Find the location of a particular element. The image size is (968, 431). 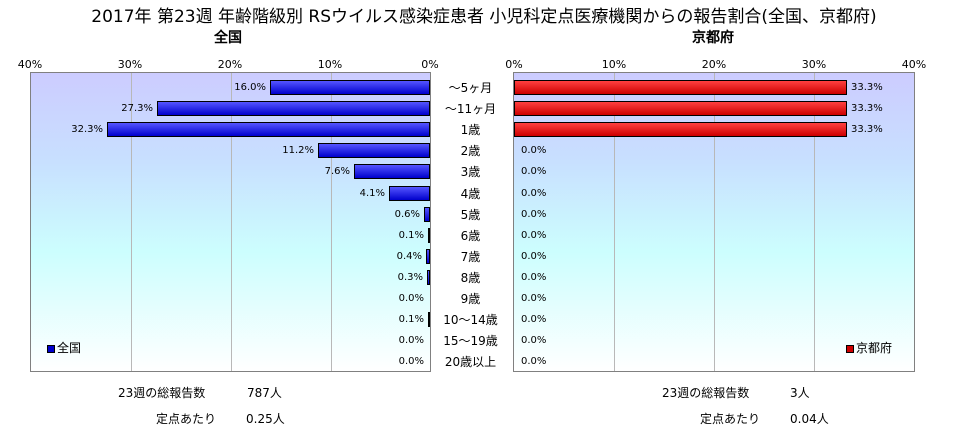

national-total-value: 787人 is located at coordinates (264, 393).